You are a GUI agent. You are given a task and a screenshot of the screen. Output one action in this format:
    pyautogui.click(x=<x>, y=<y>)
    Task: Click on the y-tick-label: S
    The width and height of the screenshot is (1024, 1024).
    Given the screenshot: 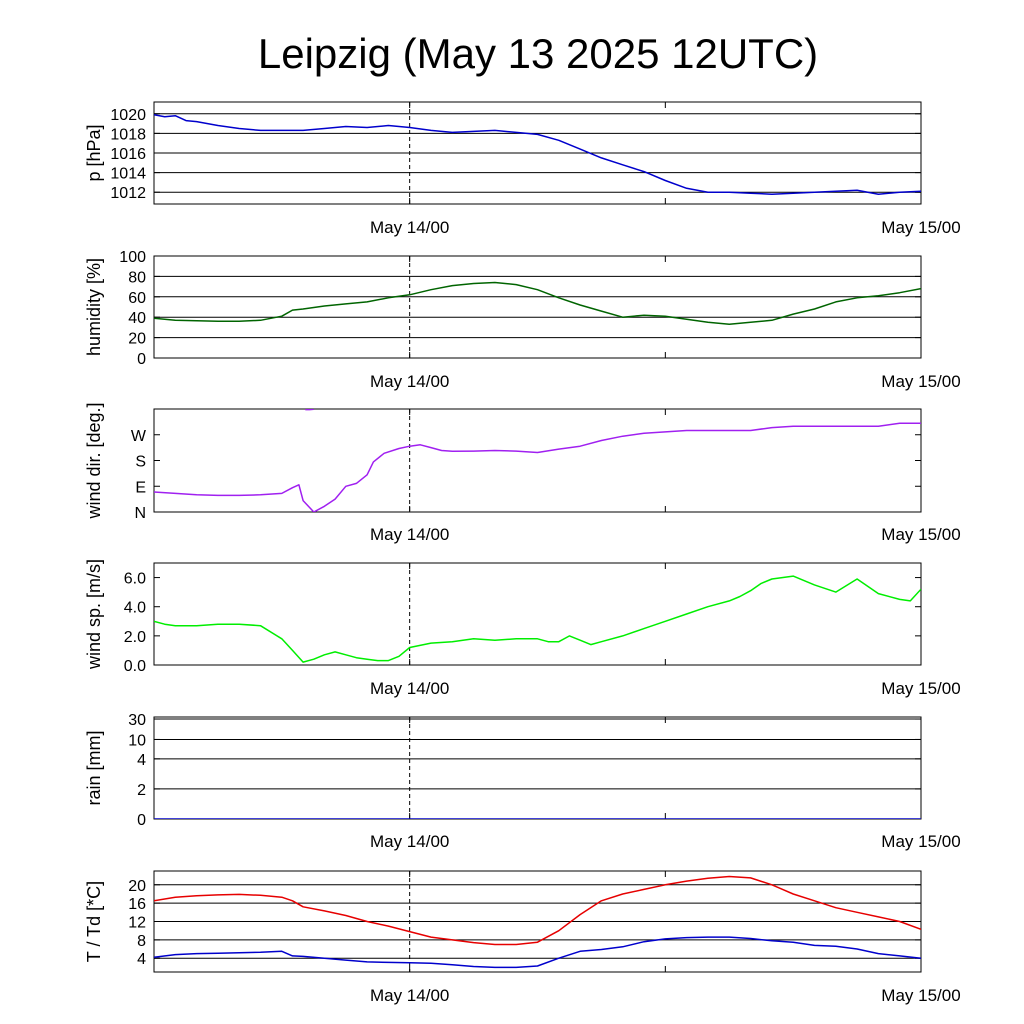 What is the action you would take?
    pyautogui.click(x=140, y=462)
    